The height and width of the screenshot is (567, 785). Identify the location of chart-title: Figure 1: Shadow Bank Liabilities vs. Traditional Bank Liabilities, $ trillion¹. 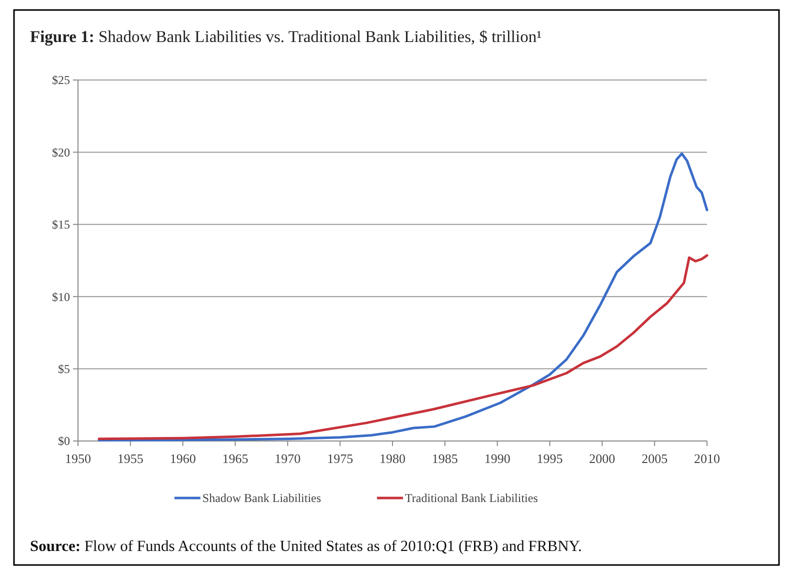
(286, 36).